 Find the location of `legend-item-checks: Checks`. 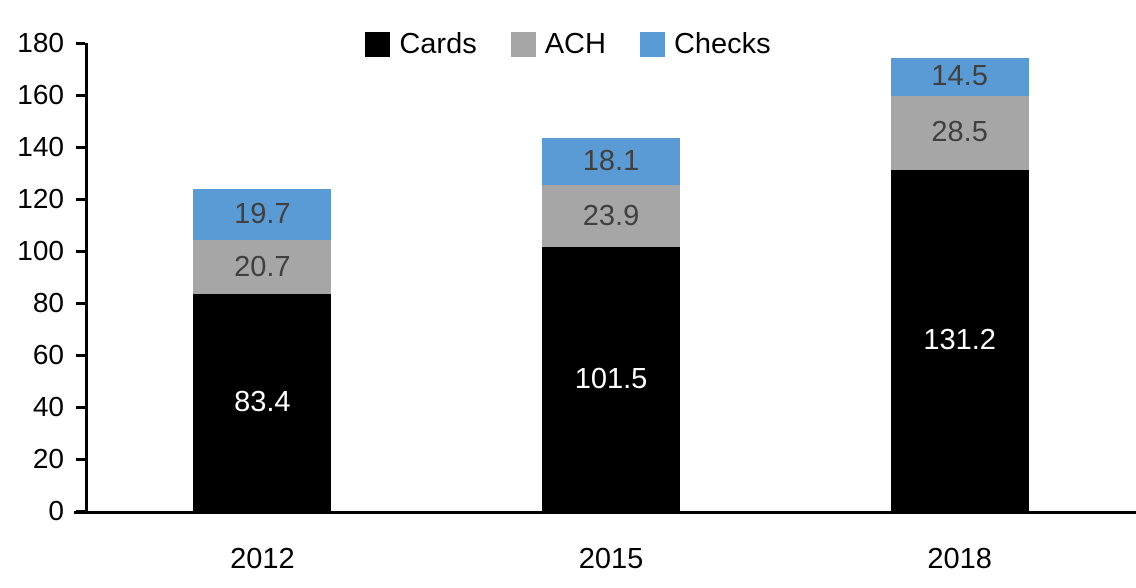

legend-item-checks: Checks is located at coordinates (705, 44).